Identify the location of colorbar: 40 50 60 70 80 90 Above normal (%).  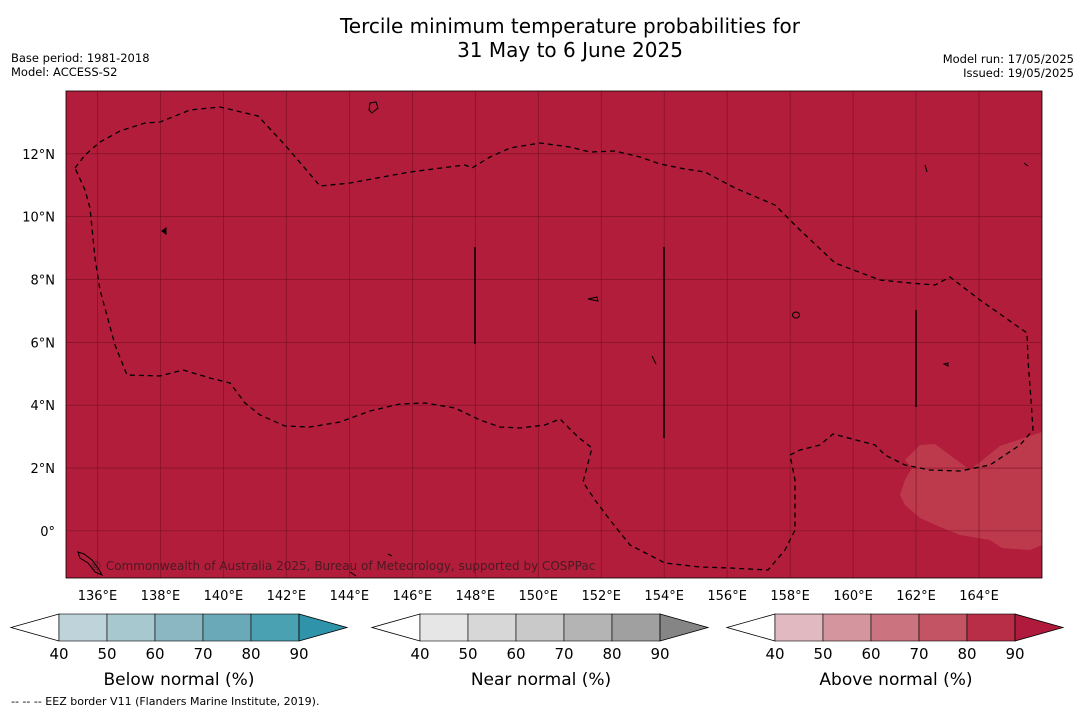
(895, 651).